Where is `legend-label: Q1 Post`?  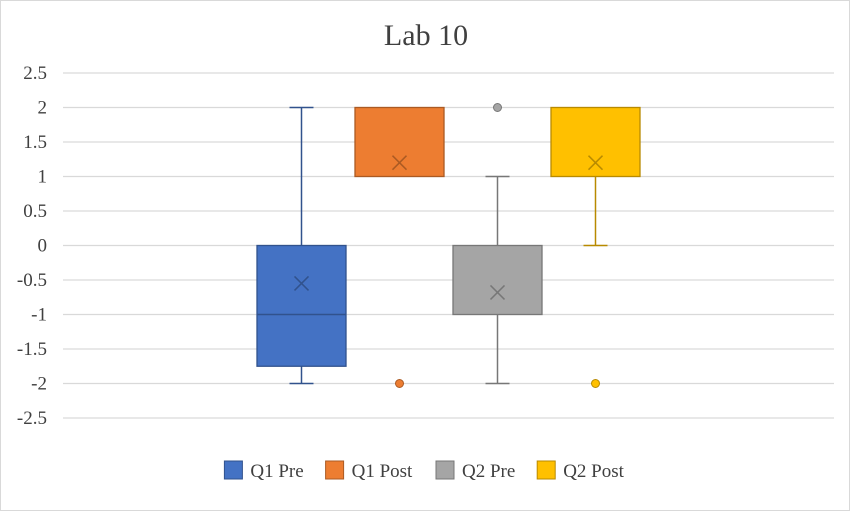
legend-label: Q1 Post is located at coordinates (382, 471).